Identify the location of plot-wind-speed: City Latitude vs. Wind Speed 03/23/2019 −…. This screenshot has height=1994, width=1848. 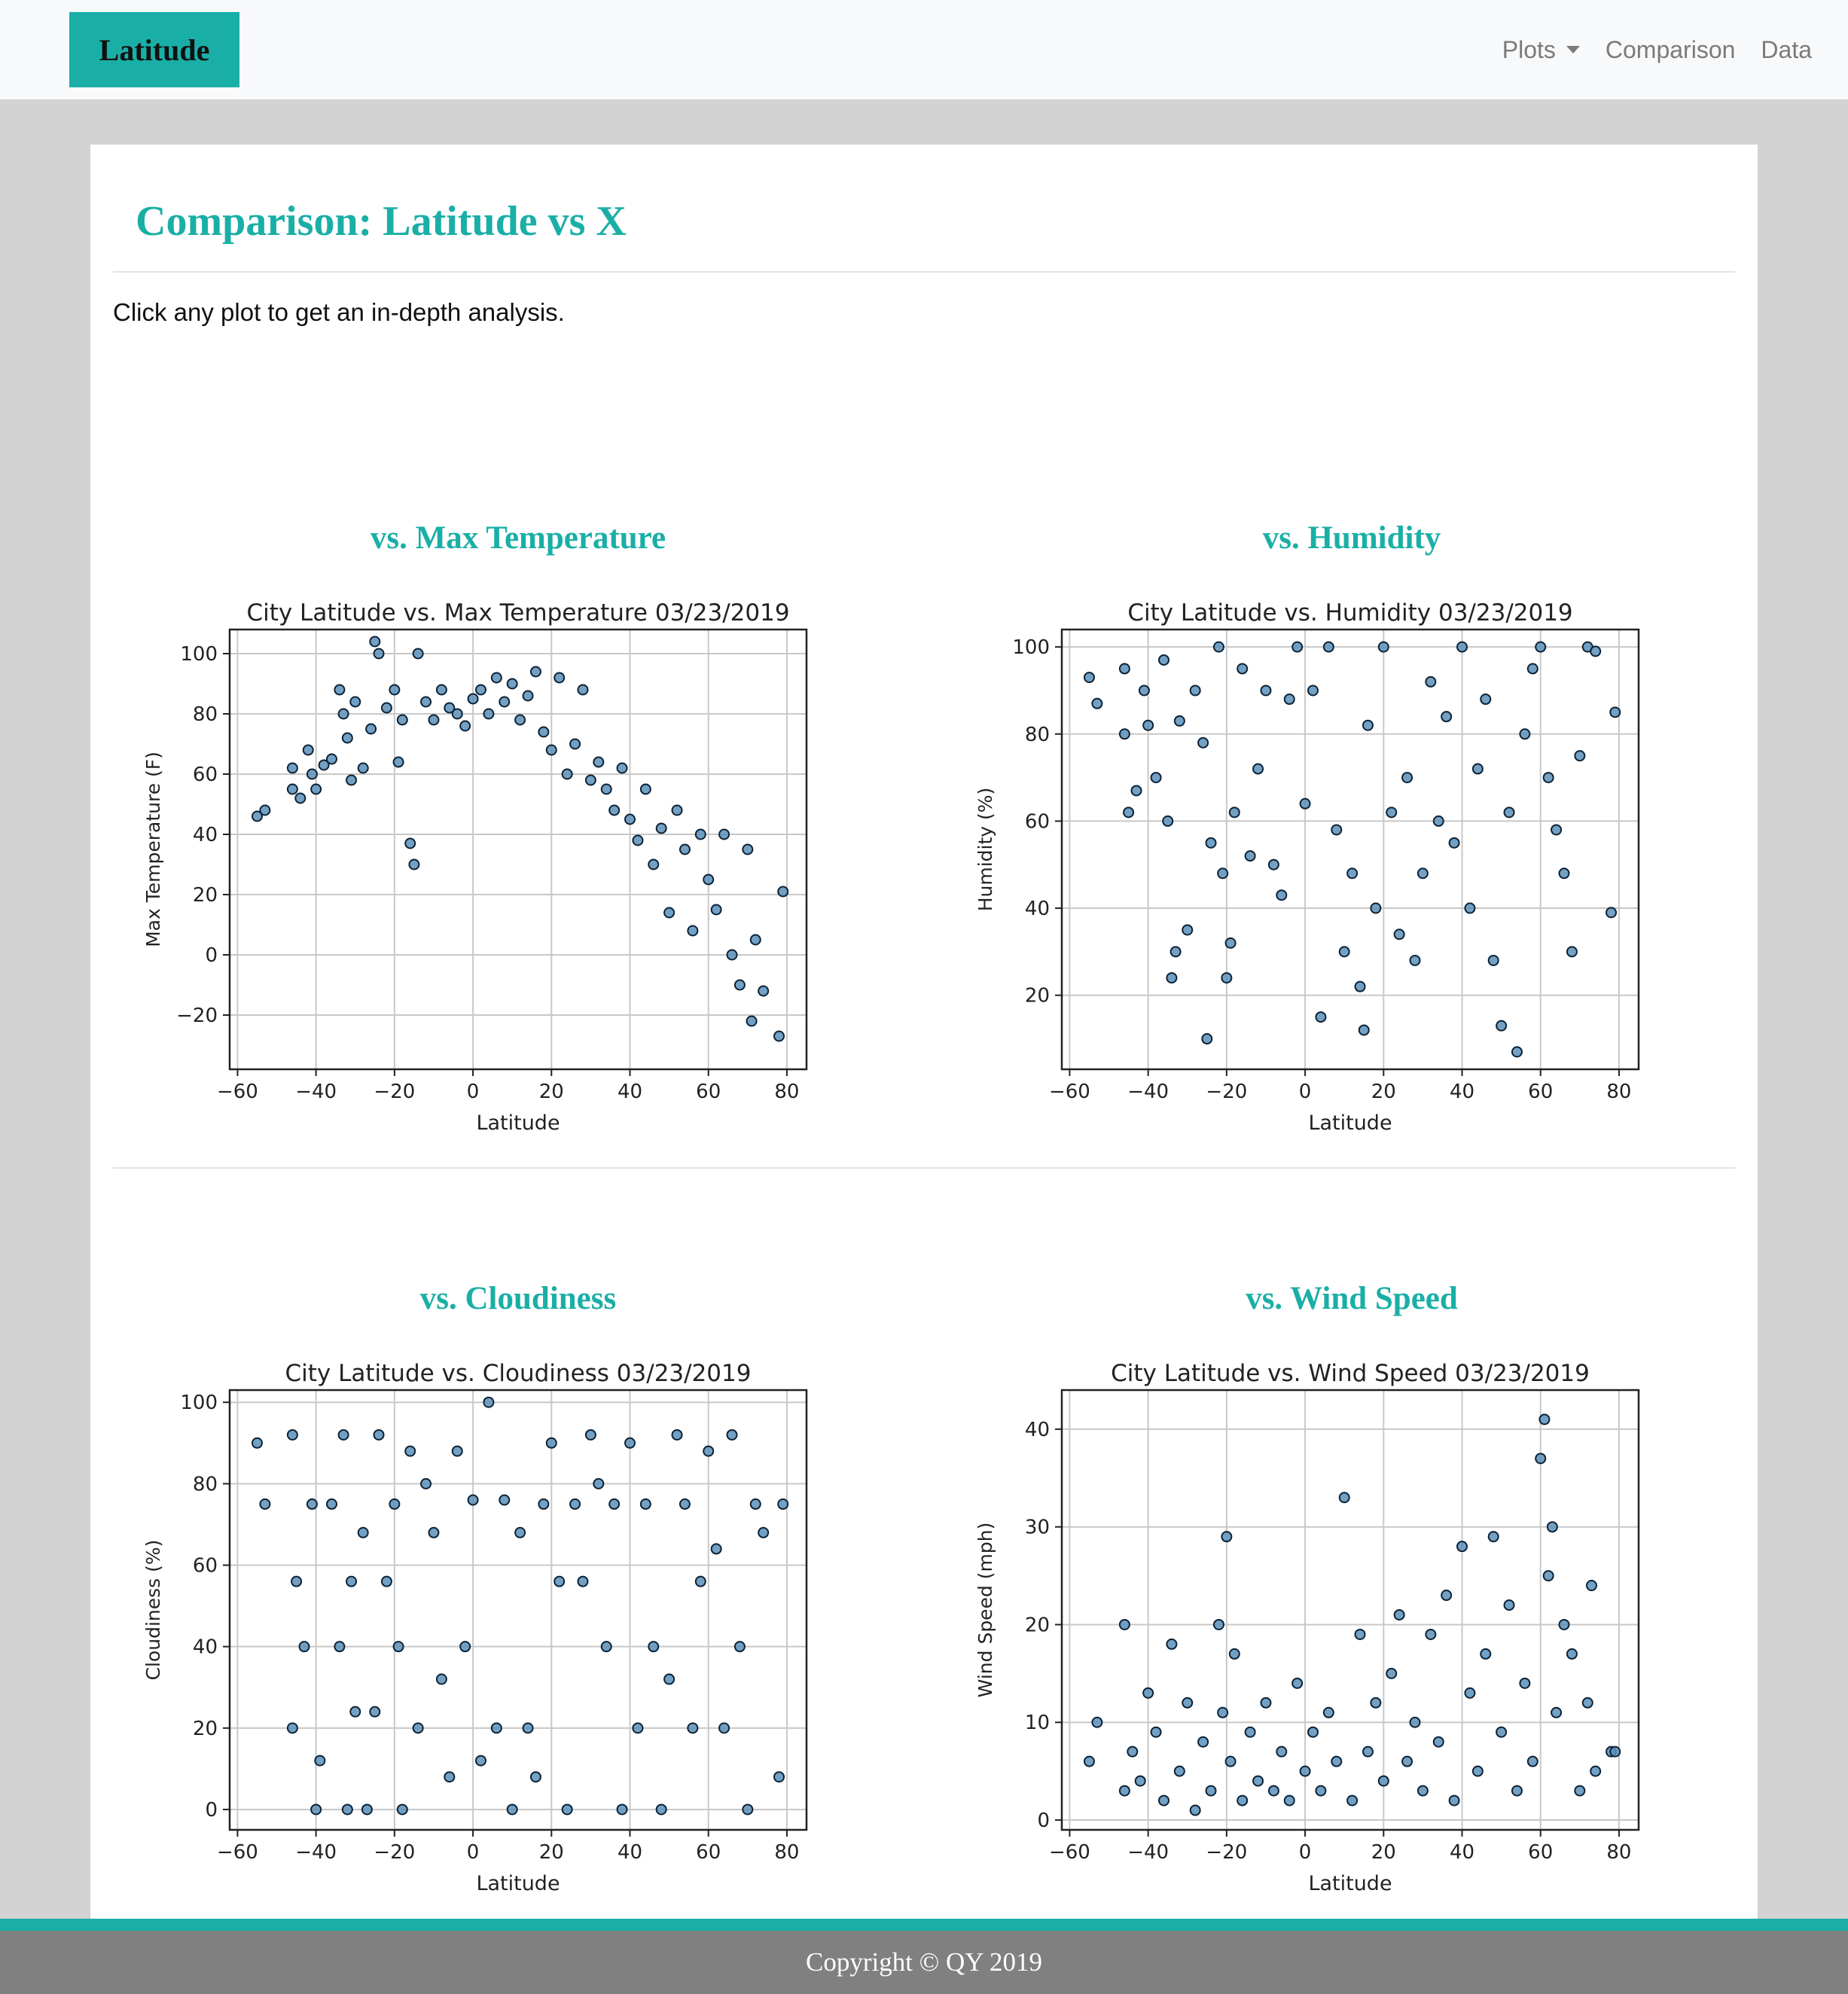
(1345, 1672).